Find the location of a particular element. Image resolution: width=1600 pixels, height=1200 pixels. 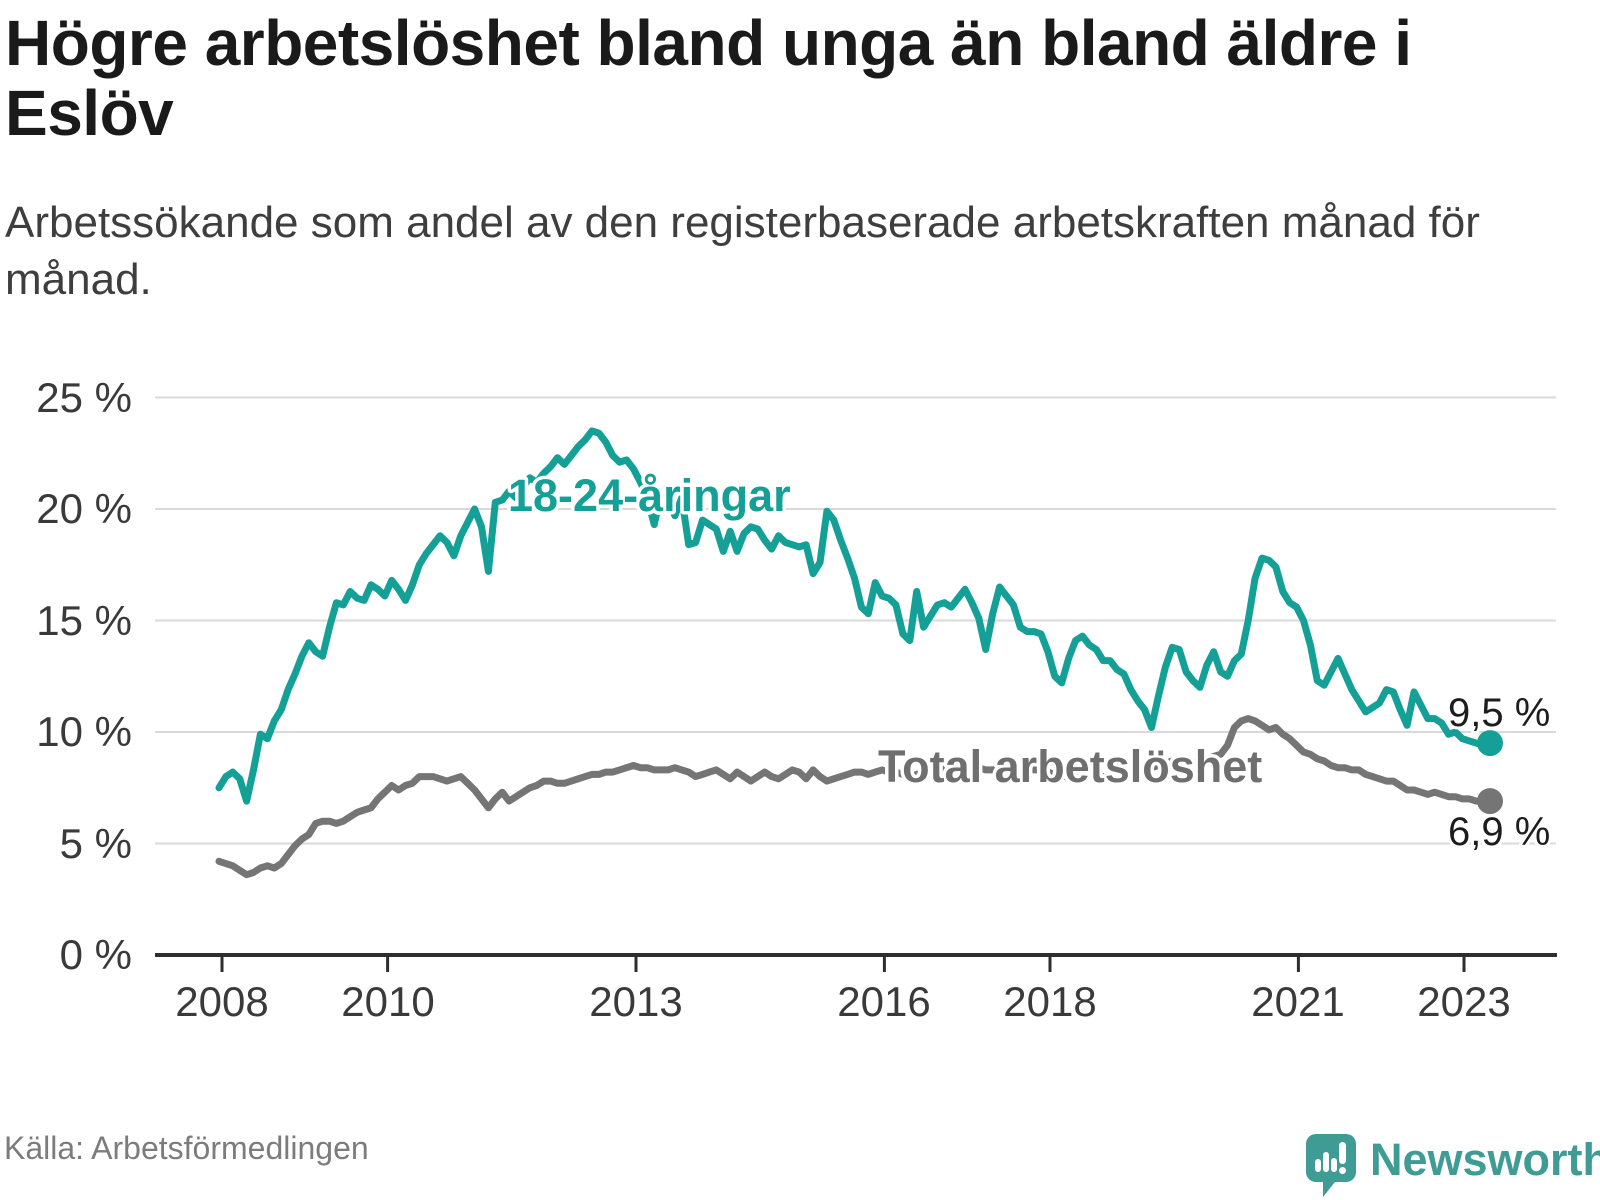

x-axis: 2008 2010 2013 2016 2018 2021 2023 is located at coordinates (842, 1001).